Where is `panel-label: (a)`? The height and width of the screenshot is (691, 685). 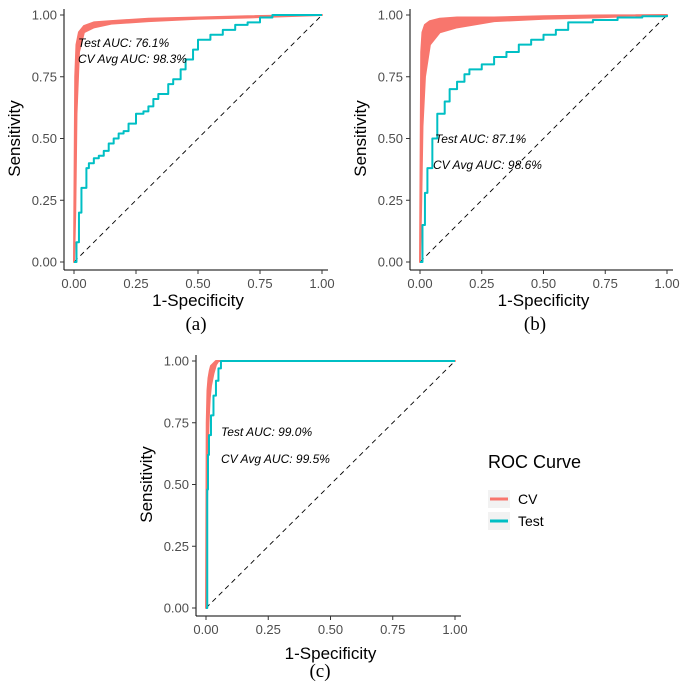
panel-label: (a) is located at coordinates (195, 324).